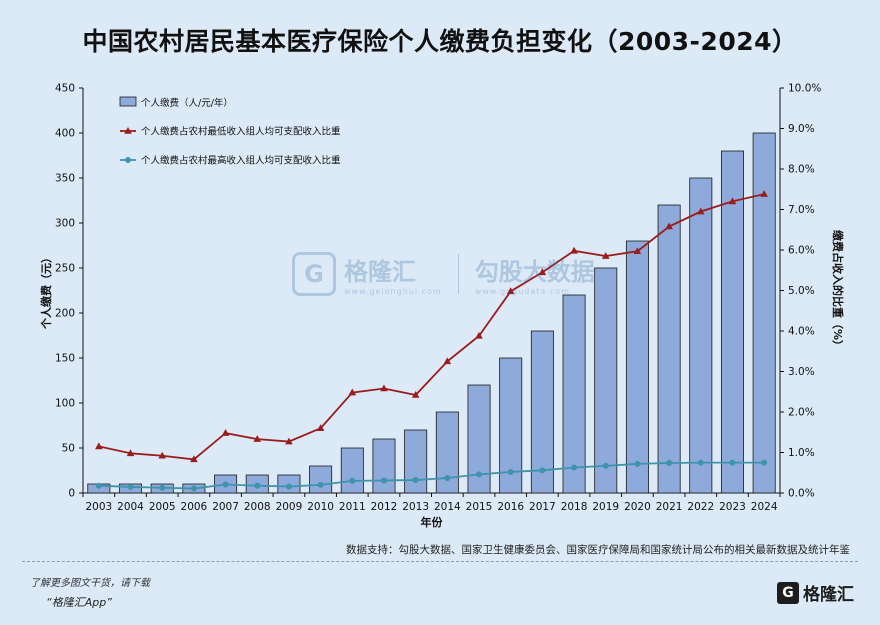  What do you see at coordinates (79, 602) in the screenshot?
I see `footer-app-name: “格隆汇App”` at bounding box center [79, 602].